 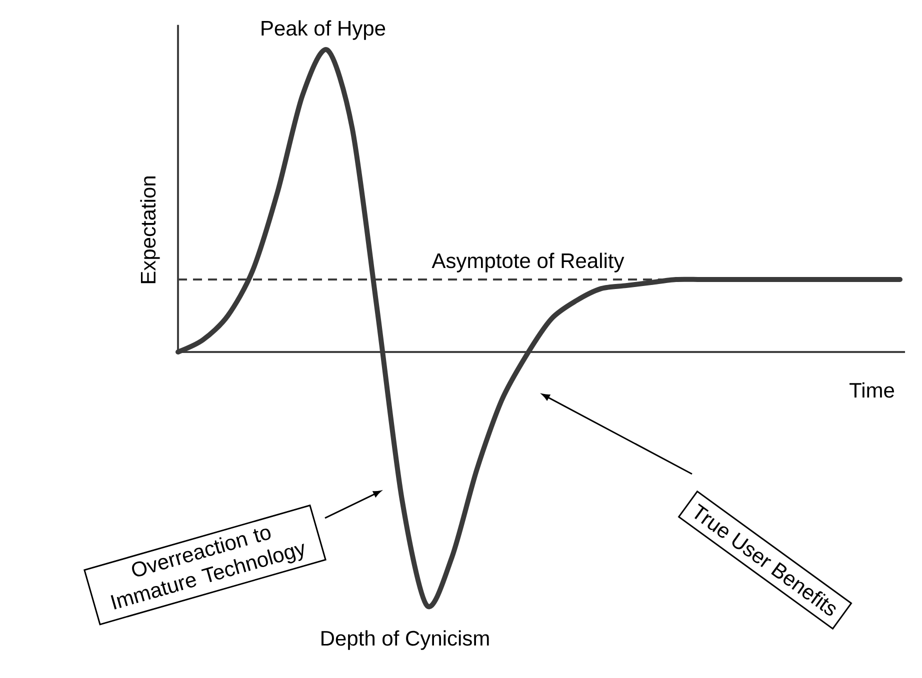 What do you see at coordinates (150, 230) in the screenshot?
I see `y-axis-title: Expectation` at bounding box center [150, 230].